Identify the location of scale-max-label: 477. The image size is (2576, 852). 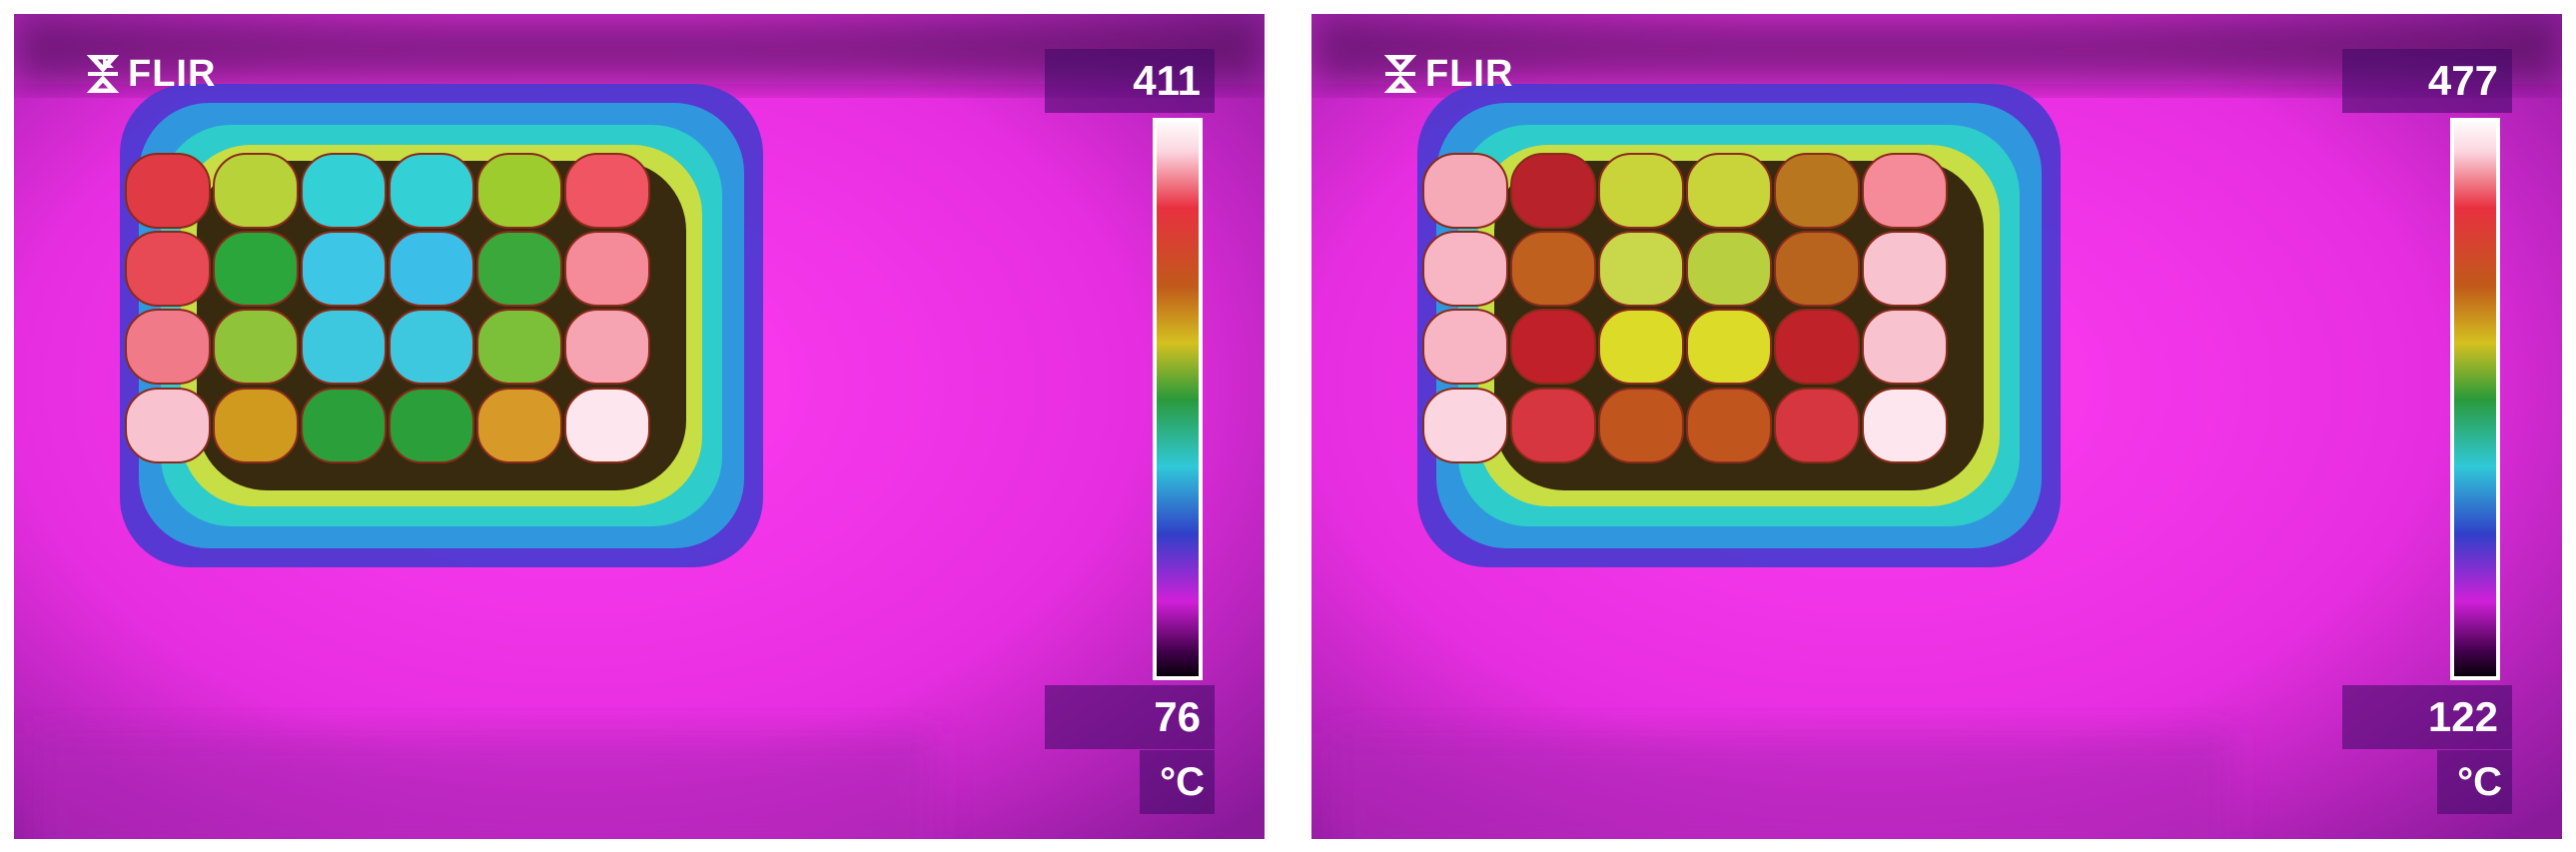
(2427, 81).